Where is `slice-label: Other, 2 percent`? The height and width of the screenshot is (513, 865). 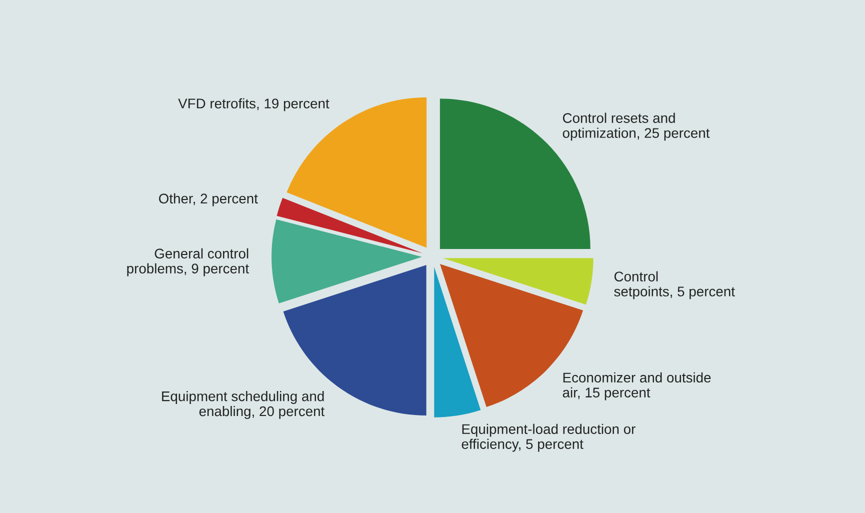 slice-label: Other, 2 percent is located at coordinates (208, 199).